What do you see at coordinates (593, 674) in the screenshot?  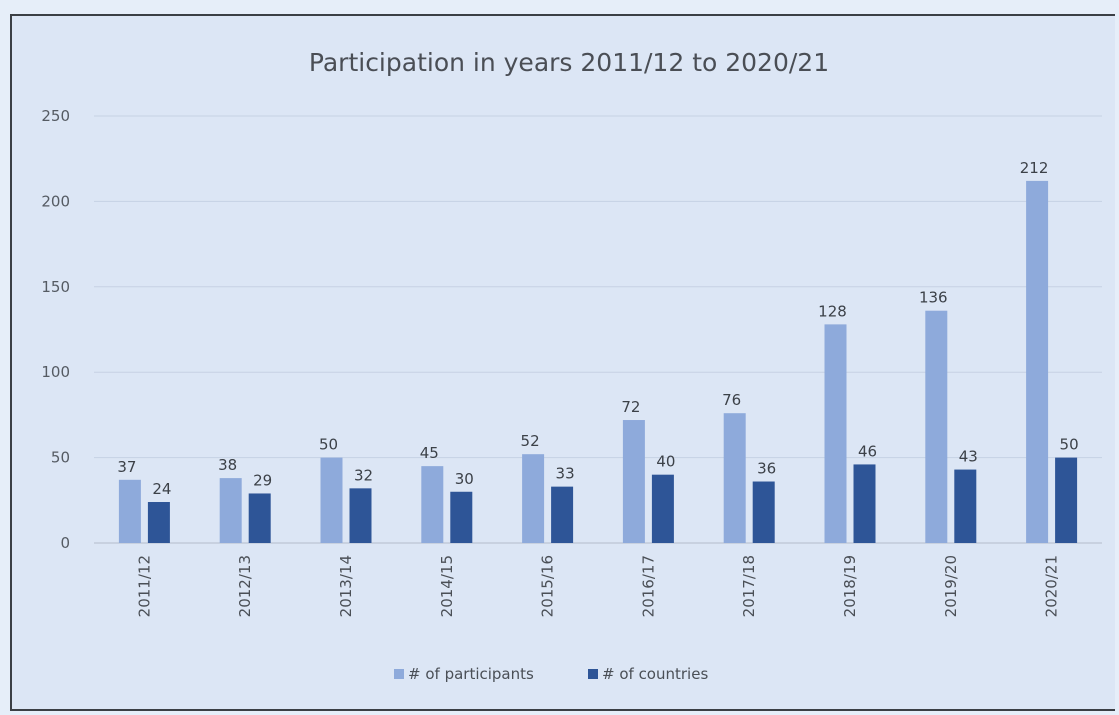 I see `legend-swatch-countries` at bounding box center [593, 674].